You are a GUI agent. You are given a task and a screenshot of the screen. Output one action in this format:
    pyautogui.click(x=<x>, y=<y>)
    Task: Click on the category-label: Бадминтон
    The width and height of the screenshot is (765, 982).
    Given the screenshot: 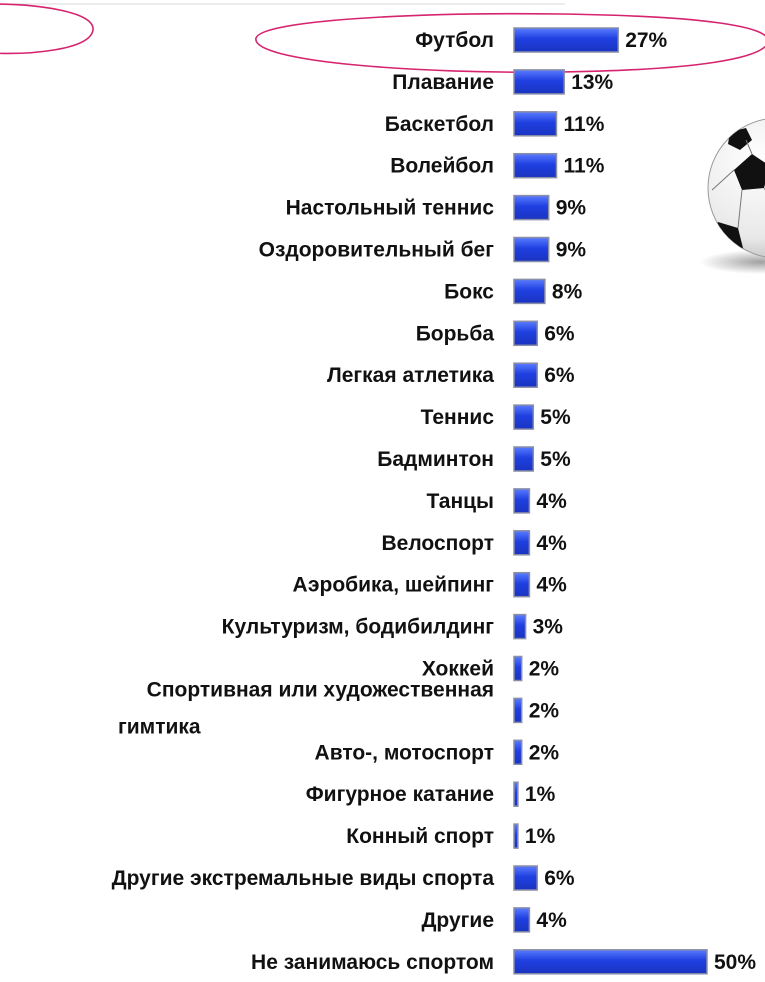 What is the action you would take?
    pyautogui.click(x=435, y=459)
    